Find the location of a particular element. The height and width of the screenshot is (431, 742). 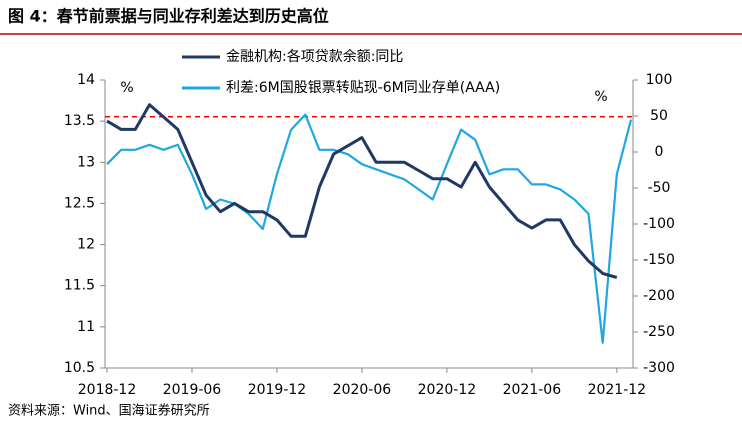

x-tick-label: 2018-12 is located at coordinates (107, 390).